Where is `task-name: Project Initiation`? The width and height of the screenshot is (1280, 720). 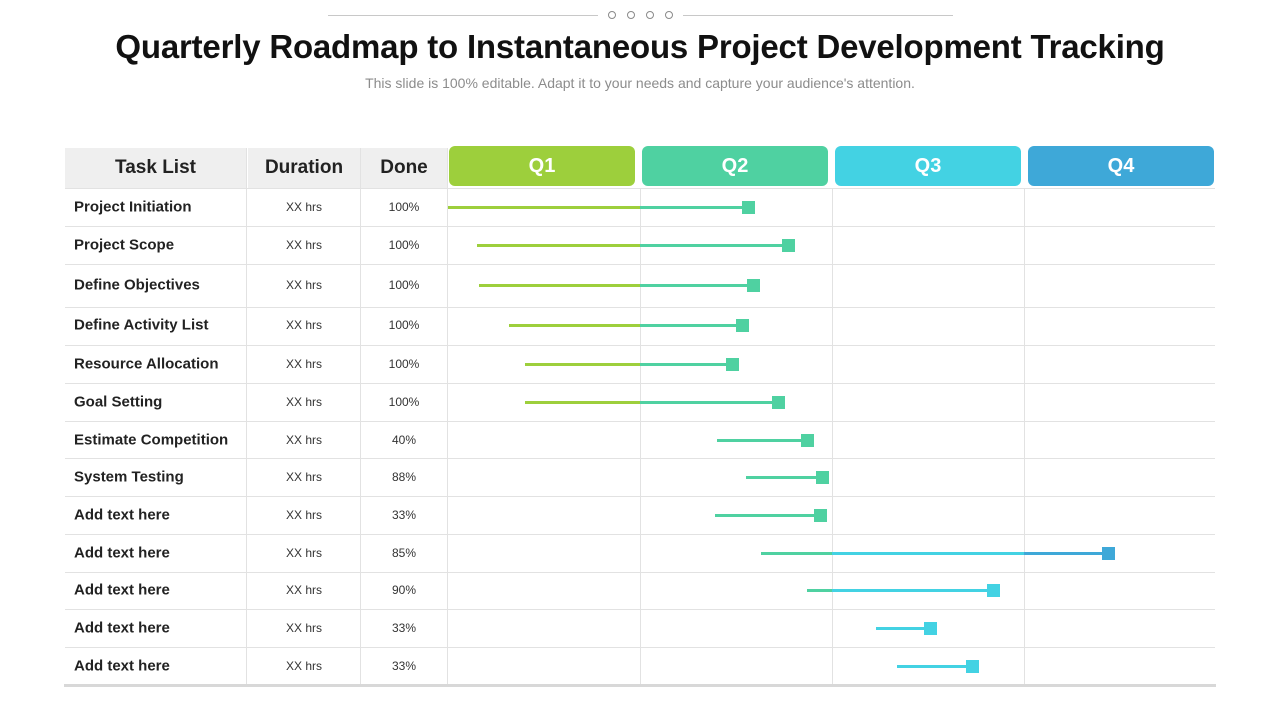 task-name: Project Initiation is located at coordinates (133, 207).